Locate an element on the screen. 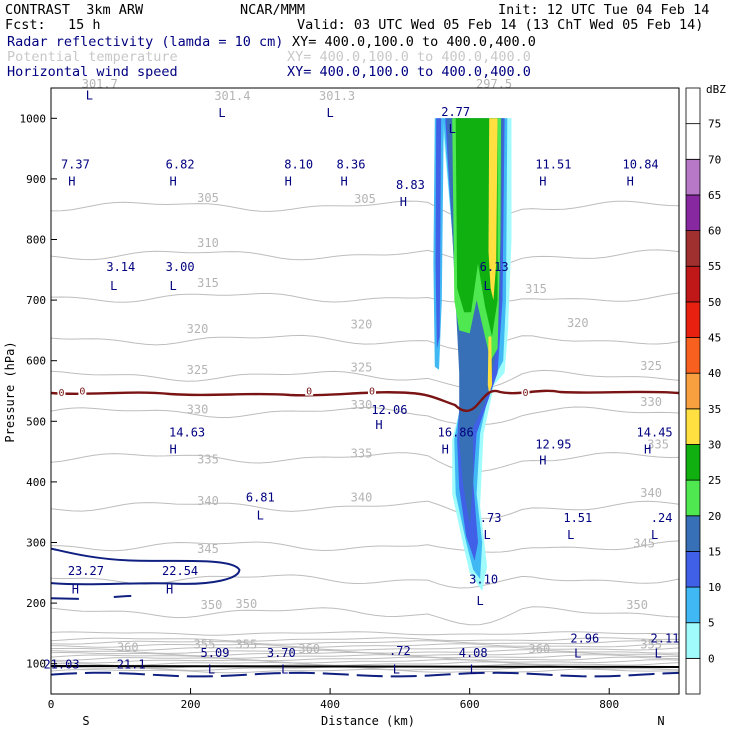 The image size is (740, 740). colorbar-level-label: 45 is located at coordinates (714, 338).